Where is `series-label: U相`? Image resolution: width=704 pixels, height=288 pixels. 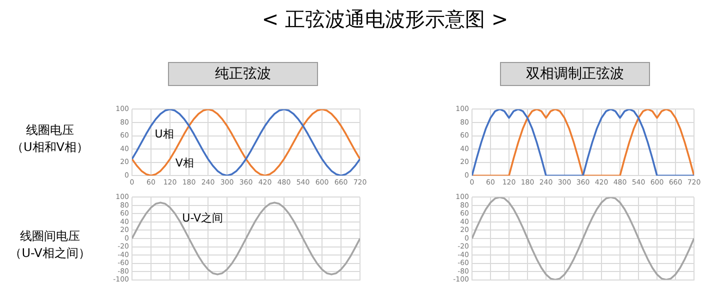
series-label: U相 is located at coordinates (164, 133).